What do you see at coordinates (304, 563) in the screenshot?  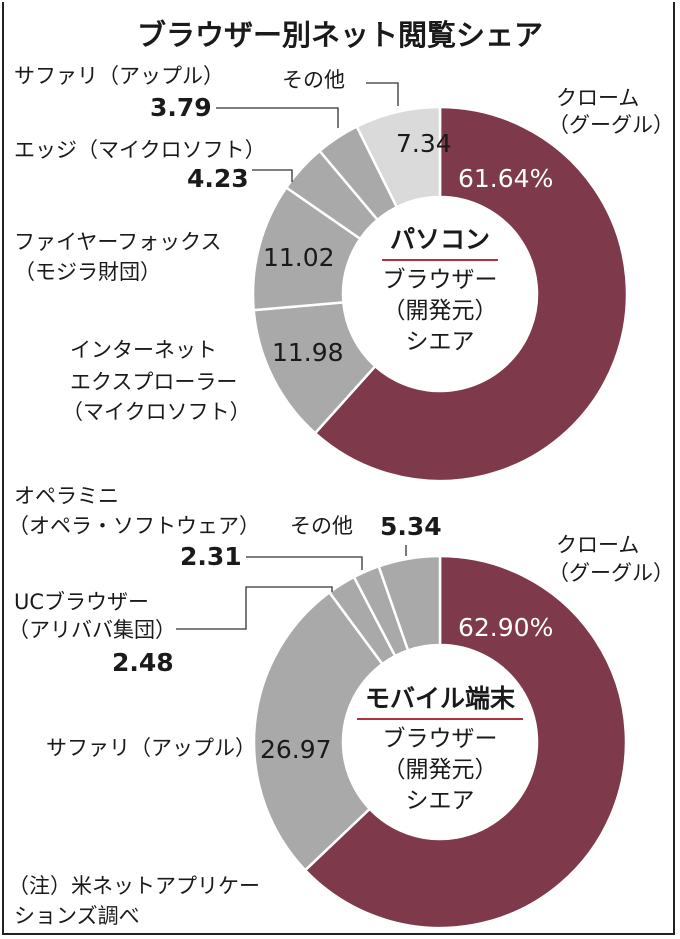 I see `leader-mob-opera` at bounding box center [304, 563].